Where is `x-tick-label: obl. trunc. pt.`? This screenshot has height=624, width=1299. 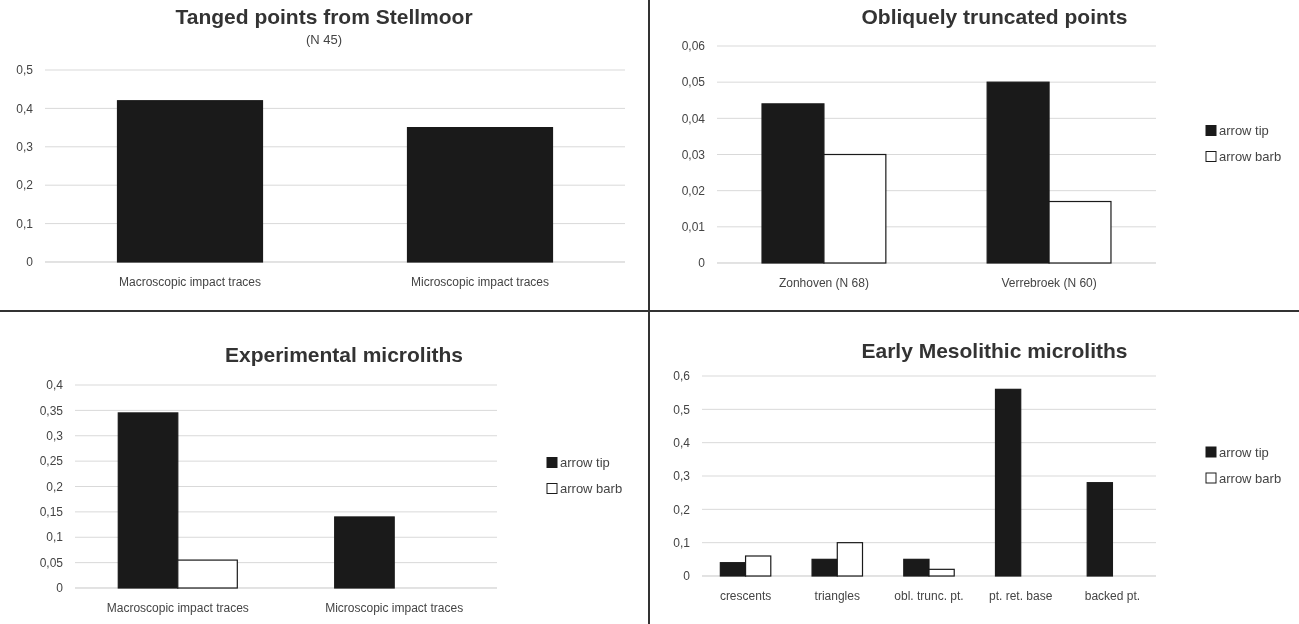 x-tick-label: obl. trunc. pt. is located at coordinates (929, 596).